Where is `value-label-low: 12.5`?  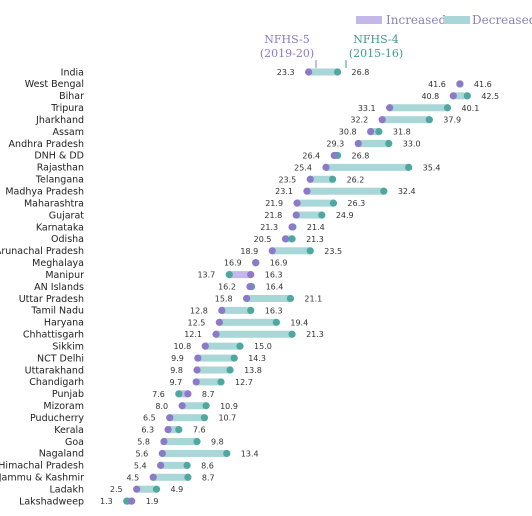 value-label-low: 12.5 is located at coordinates (197, 322).